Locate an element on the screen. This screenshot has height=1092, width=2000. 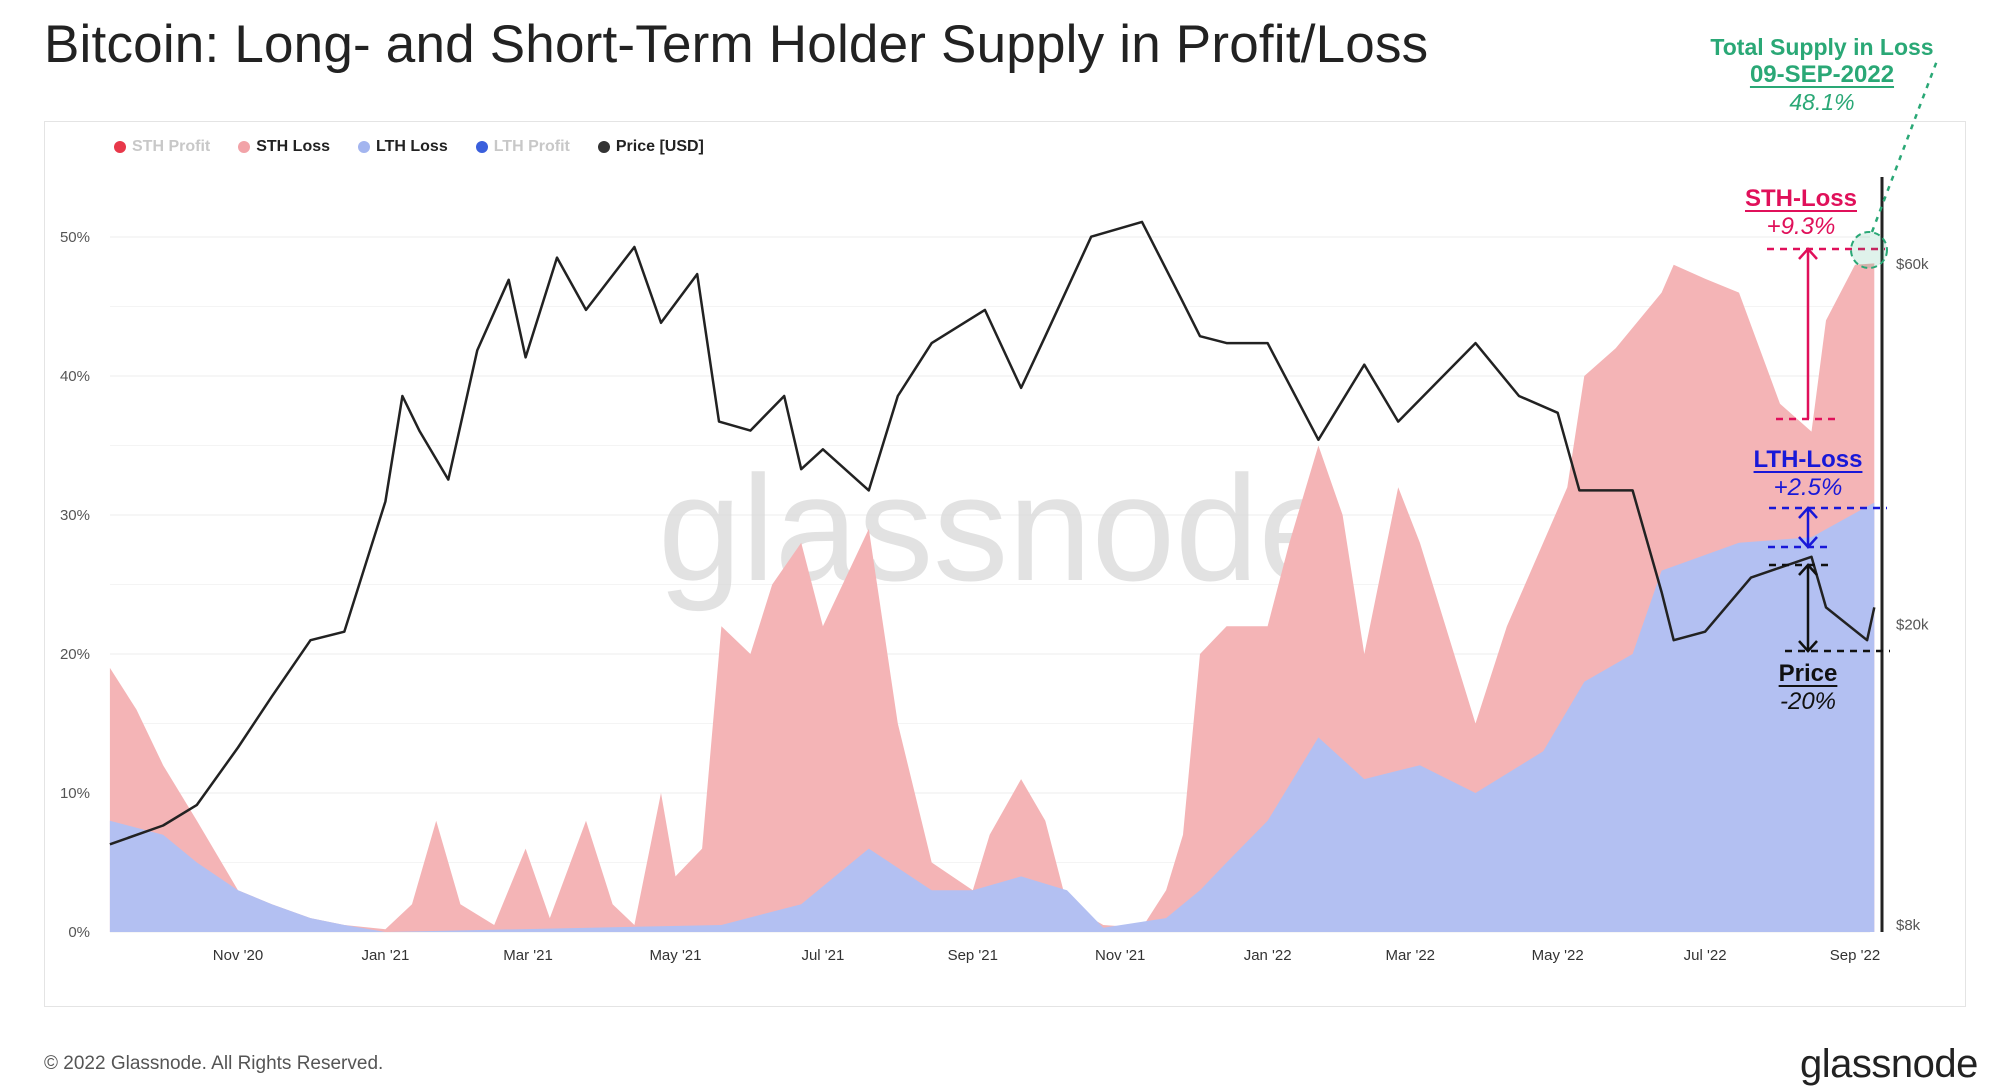
annotation-title: Price is located at coordinates (1808, 673).